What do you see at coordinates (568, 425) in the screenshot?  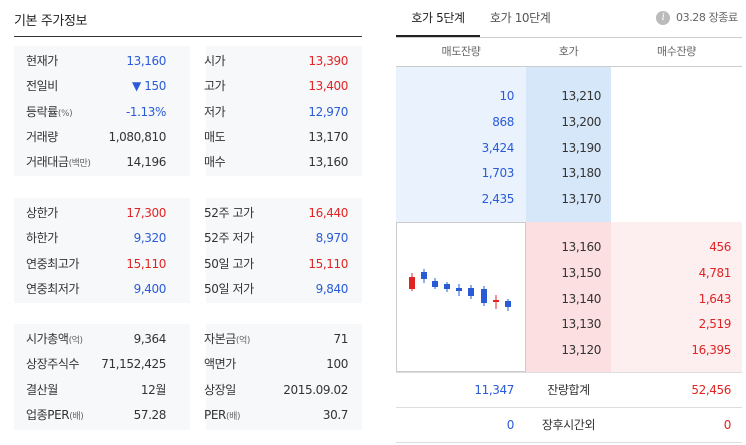 I see `after-hours-label: 장후시간외` at bounding box center [568, 425].